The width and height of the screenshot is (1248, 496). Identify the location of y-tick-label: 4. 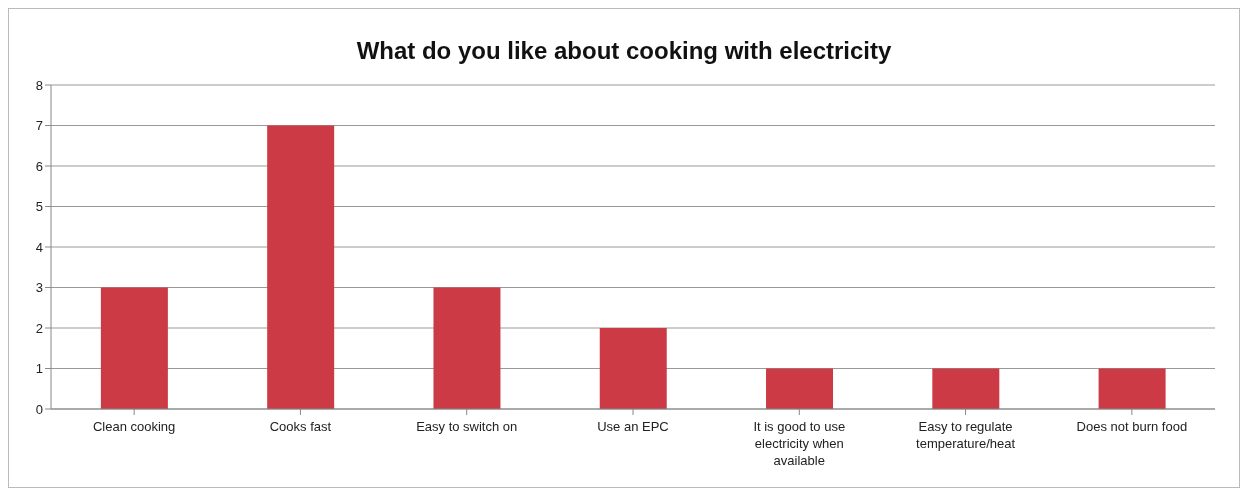
(39, 247).